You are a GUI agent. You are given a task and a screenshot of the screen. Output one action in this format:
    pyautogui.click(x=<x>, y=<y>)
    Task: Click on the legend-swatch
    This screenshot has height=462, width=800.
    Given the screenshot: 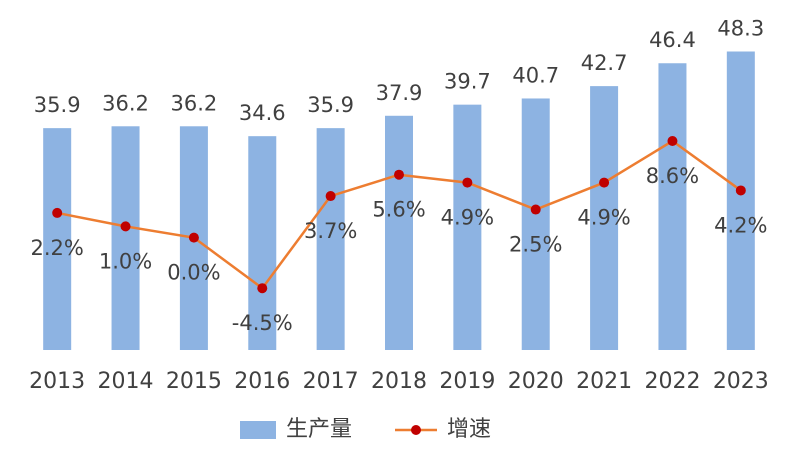 What is the action you would take?
    pyautogui.click(x=258, y=430)
    